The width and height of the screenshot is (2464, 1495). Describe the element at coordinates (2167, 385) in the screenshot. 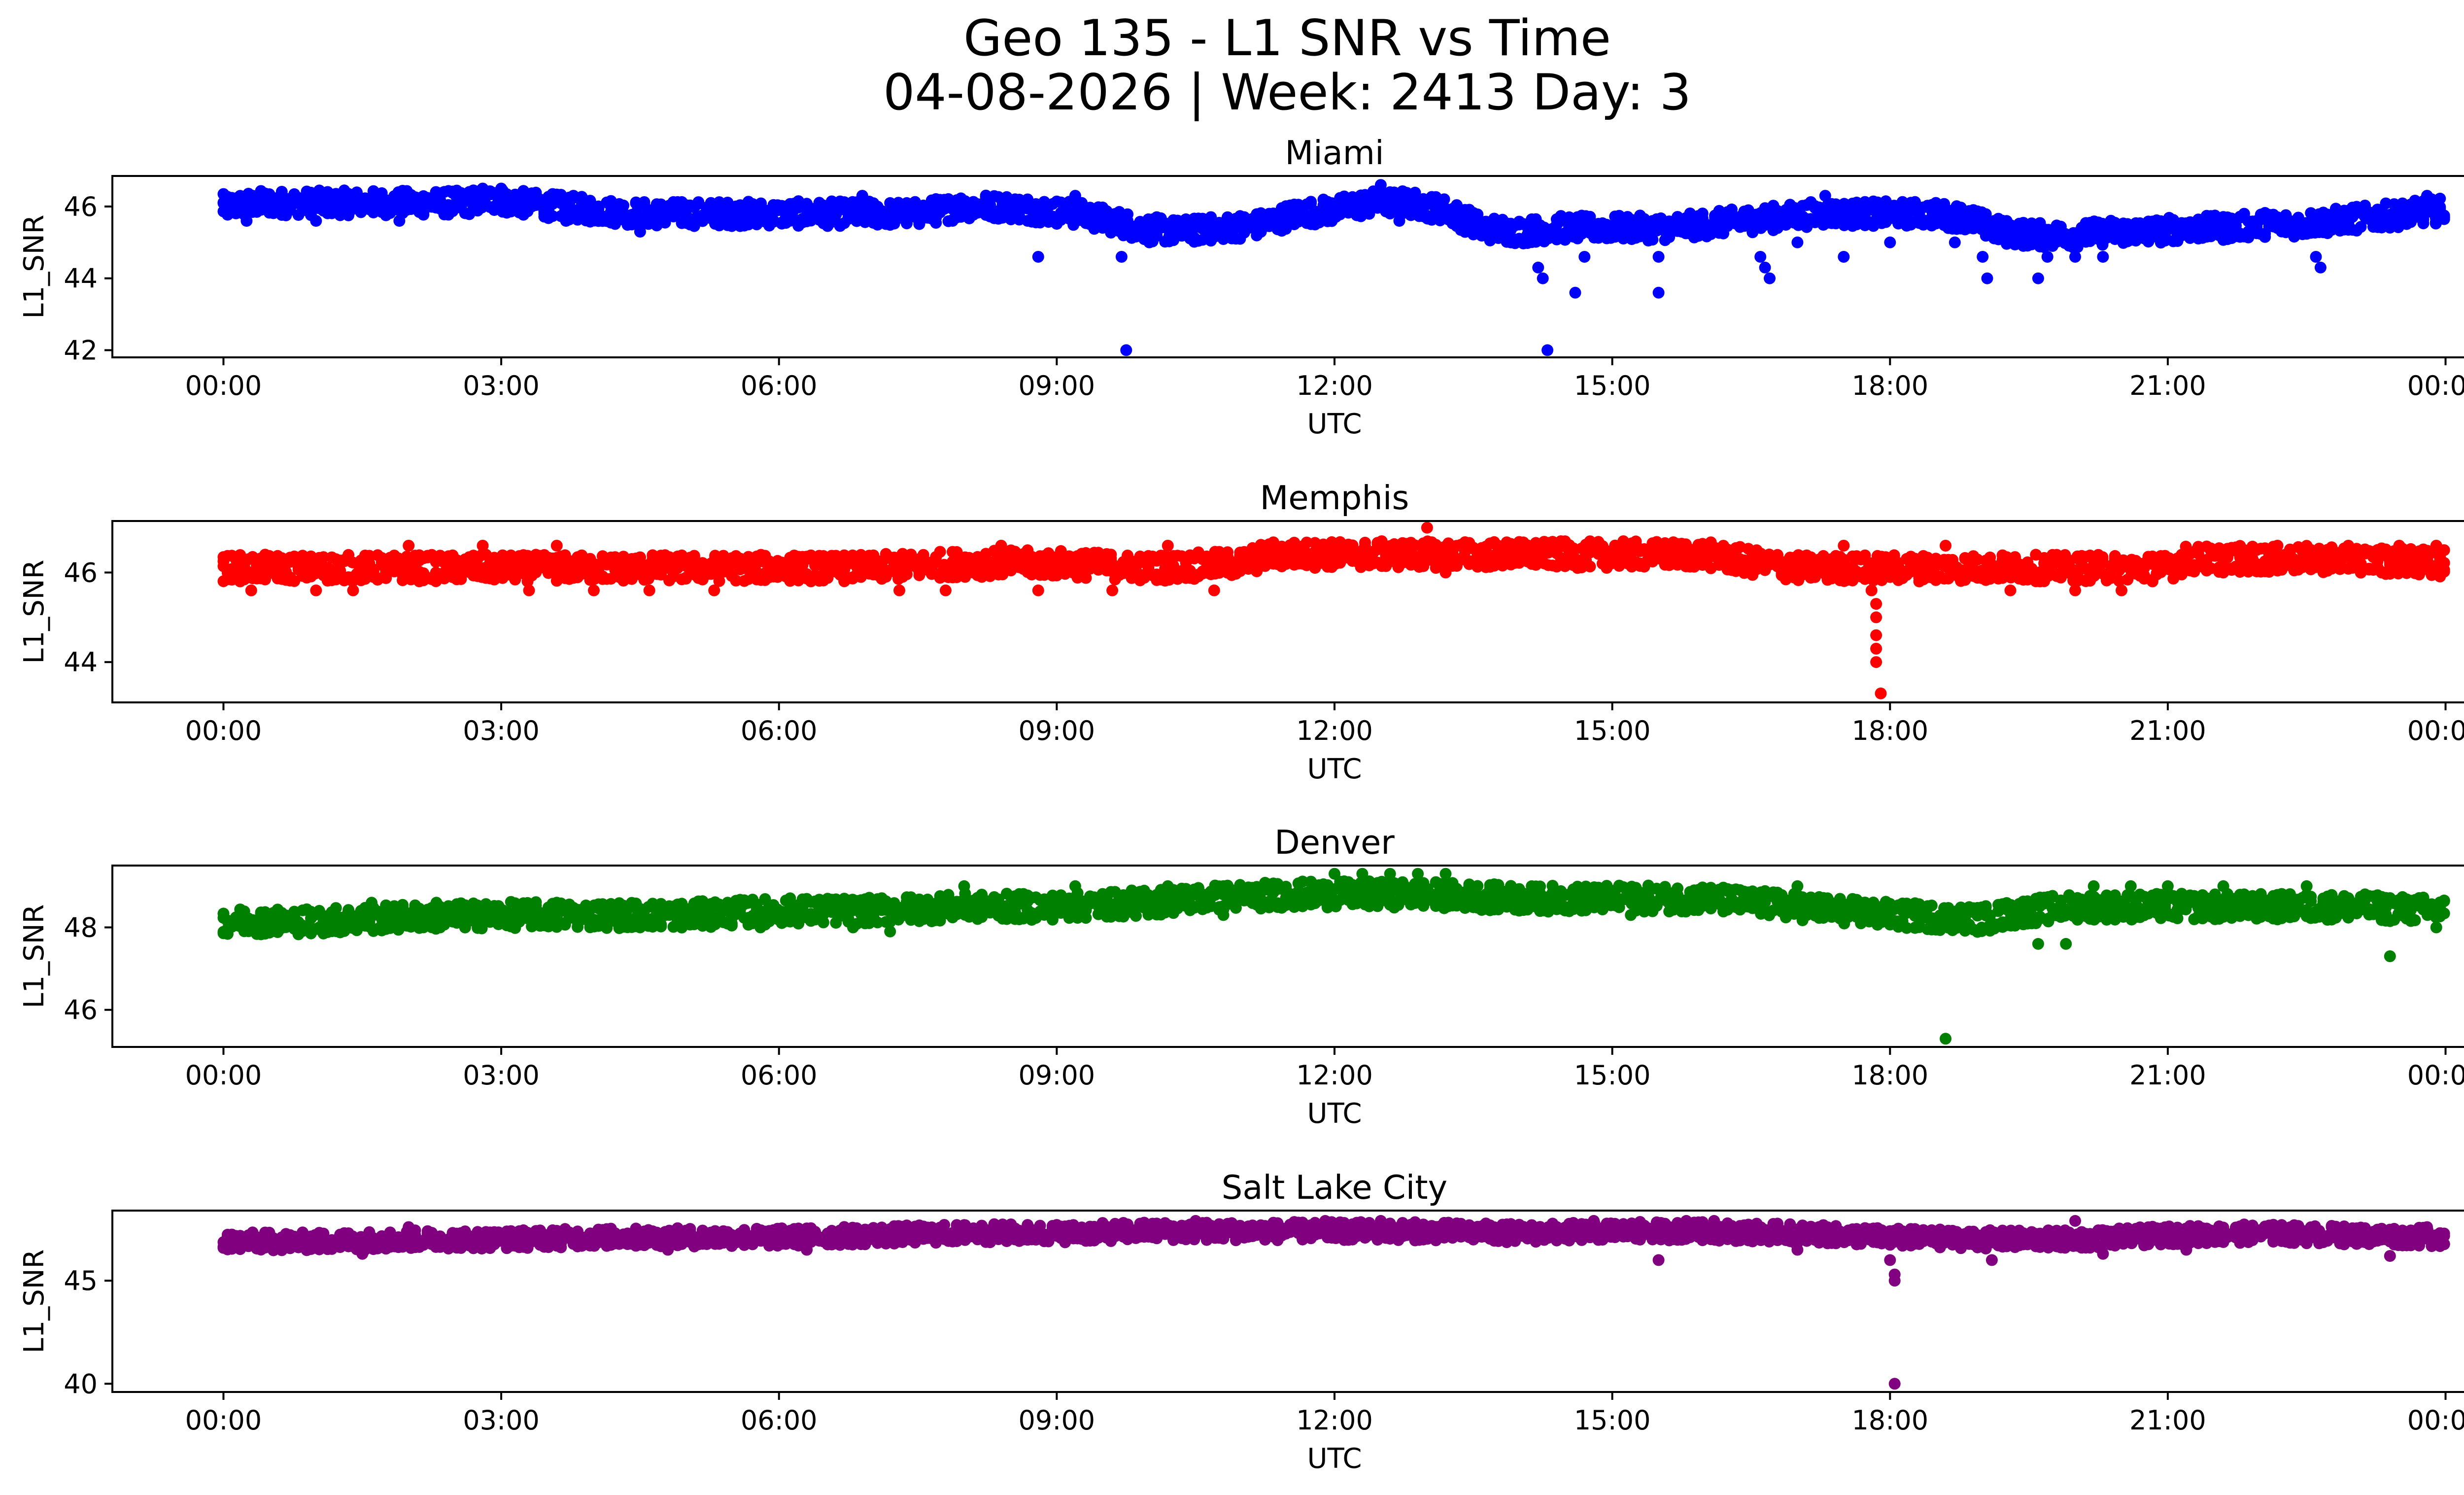

I see `x-tick-label: 21:00` at that location.